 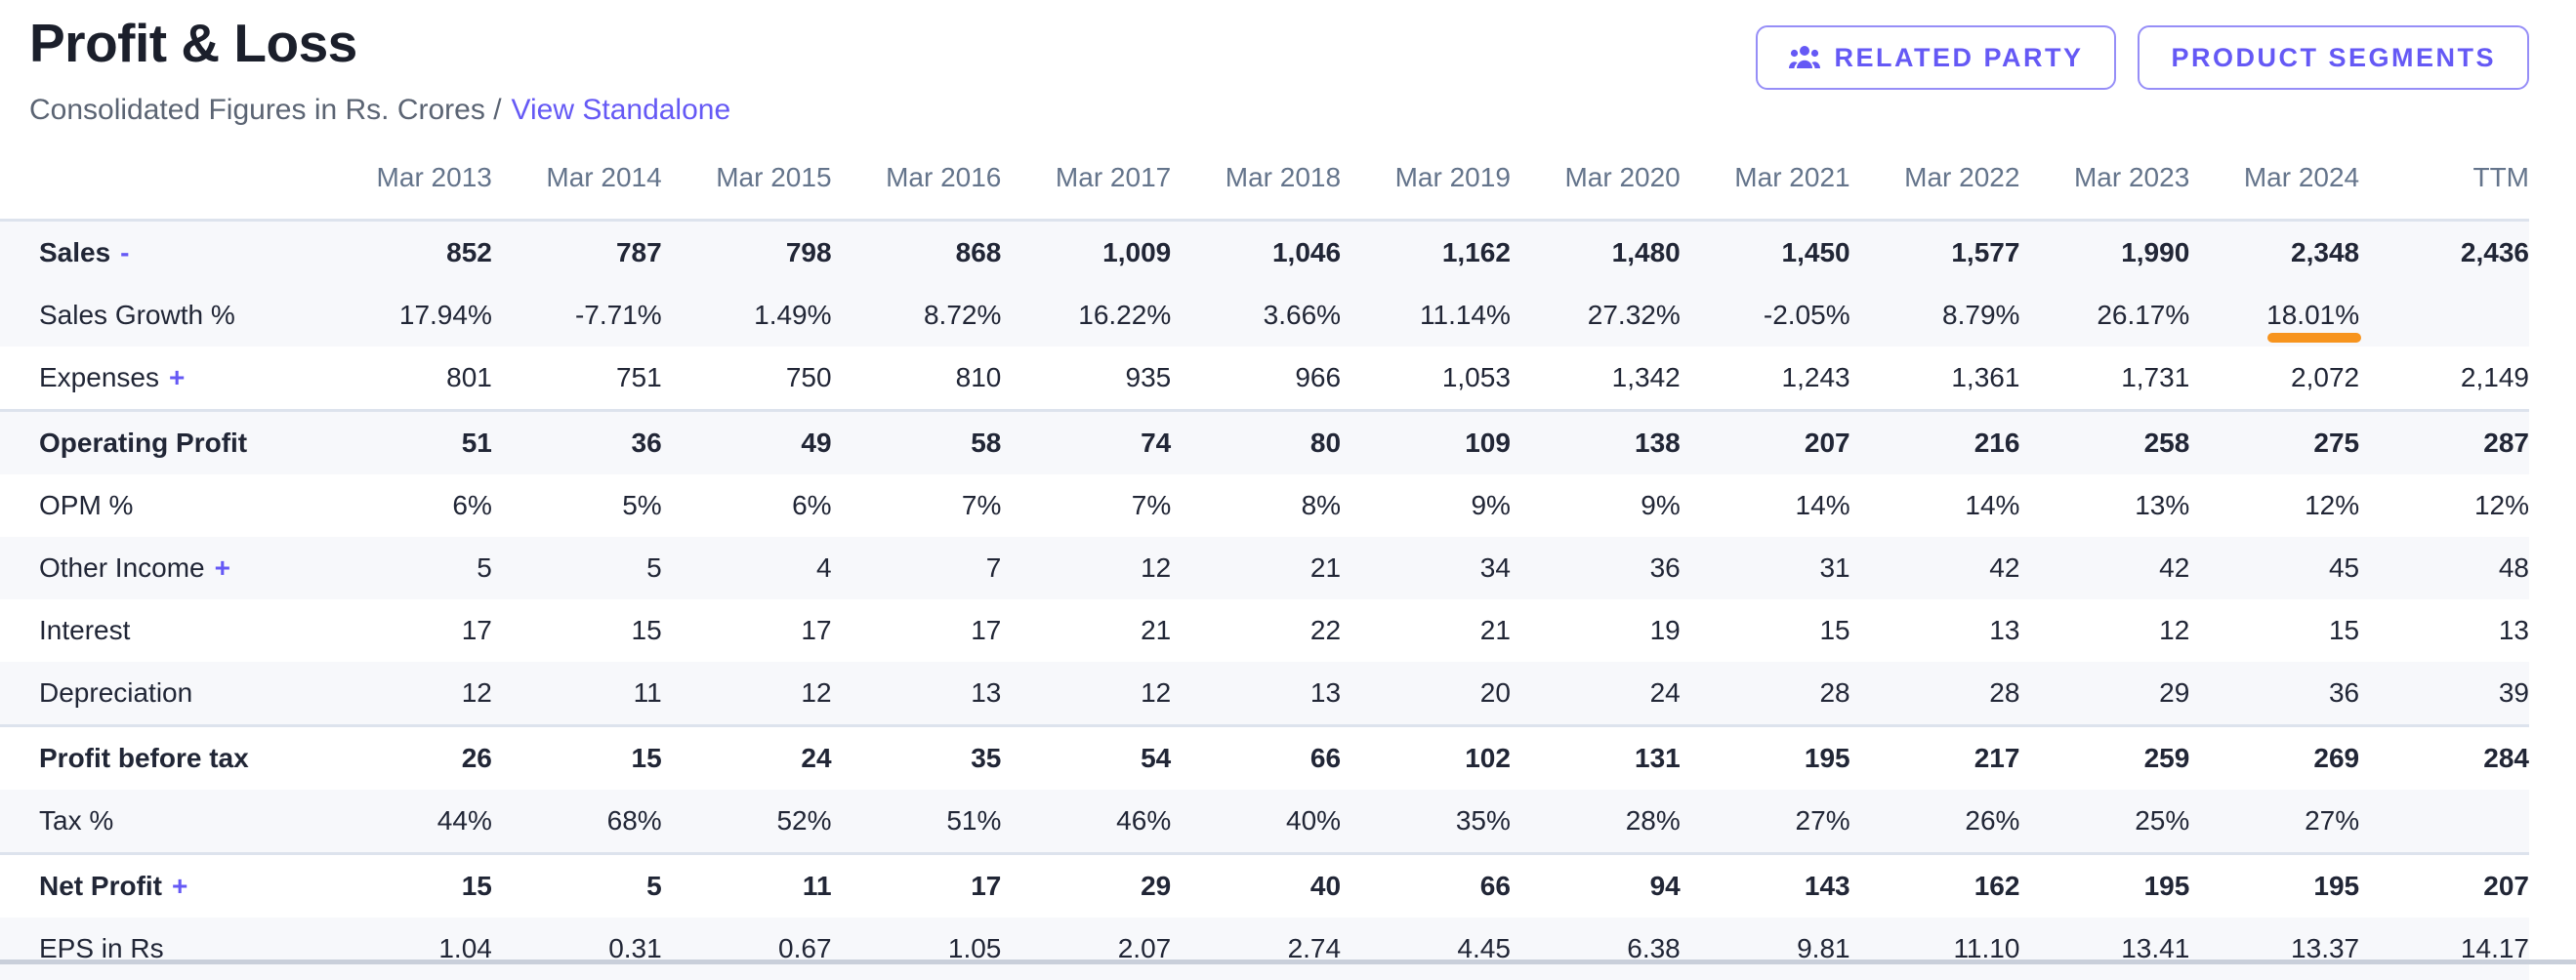 What do you see at coordinates (2494, 377) in the screenshot?
I see `cell: 2,149` at bounding box center [2494, 377].